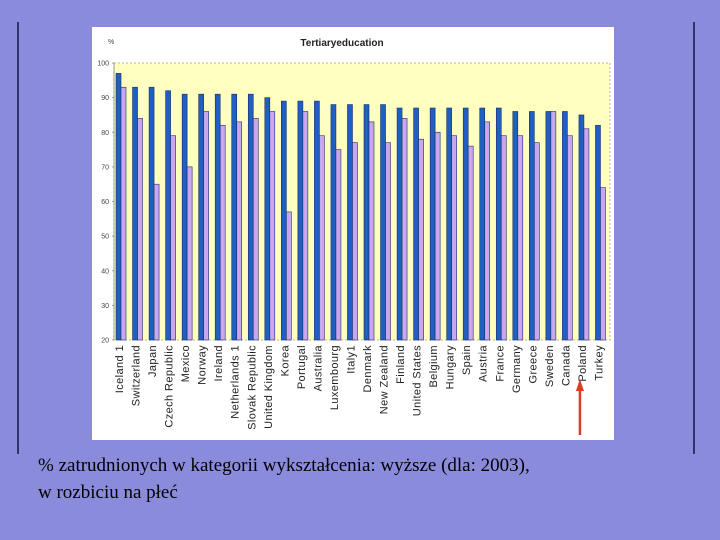  I want to click on highlight-arrow-head, so click(579, 385).